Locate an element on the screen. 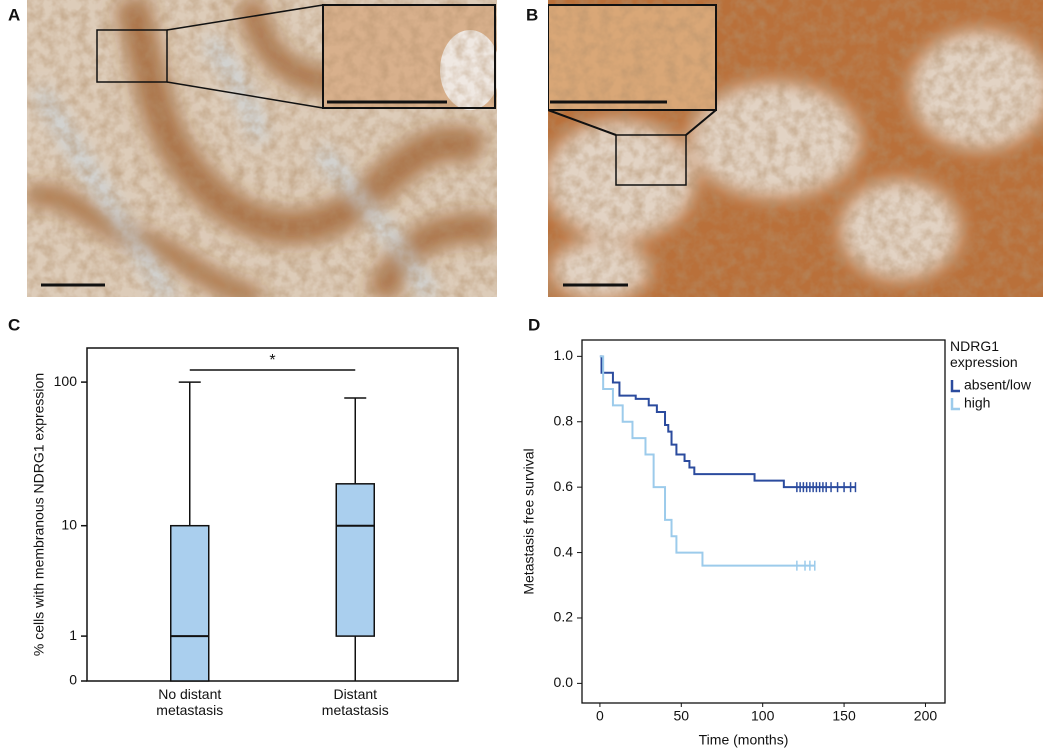 Image resolution: width=1050 pixels, height=750 pixels. x-tick-label: 200 is located at coordinates (926, 716).